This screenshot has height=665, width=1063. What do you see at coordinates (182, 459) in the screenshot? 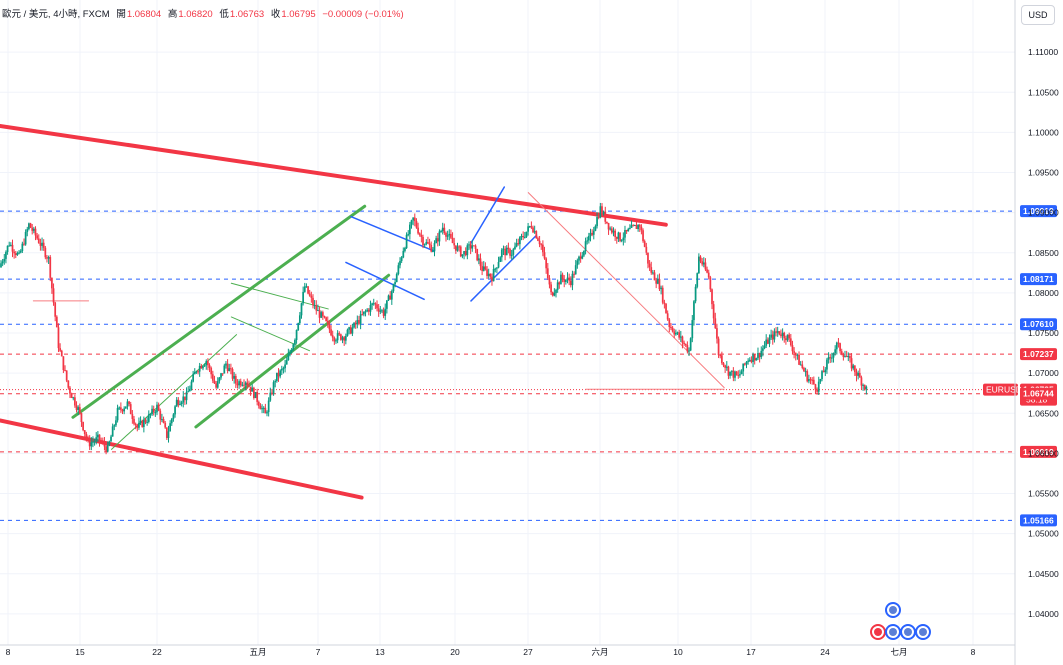
I see `trendline-red` at bounding box center [182, 459].